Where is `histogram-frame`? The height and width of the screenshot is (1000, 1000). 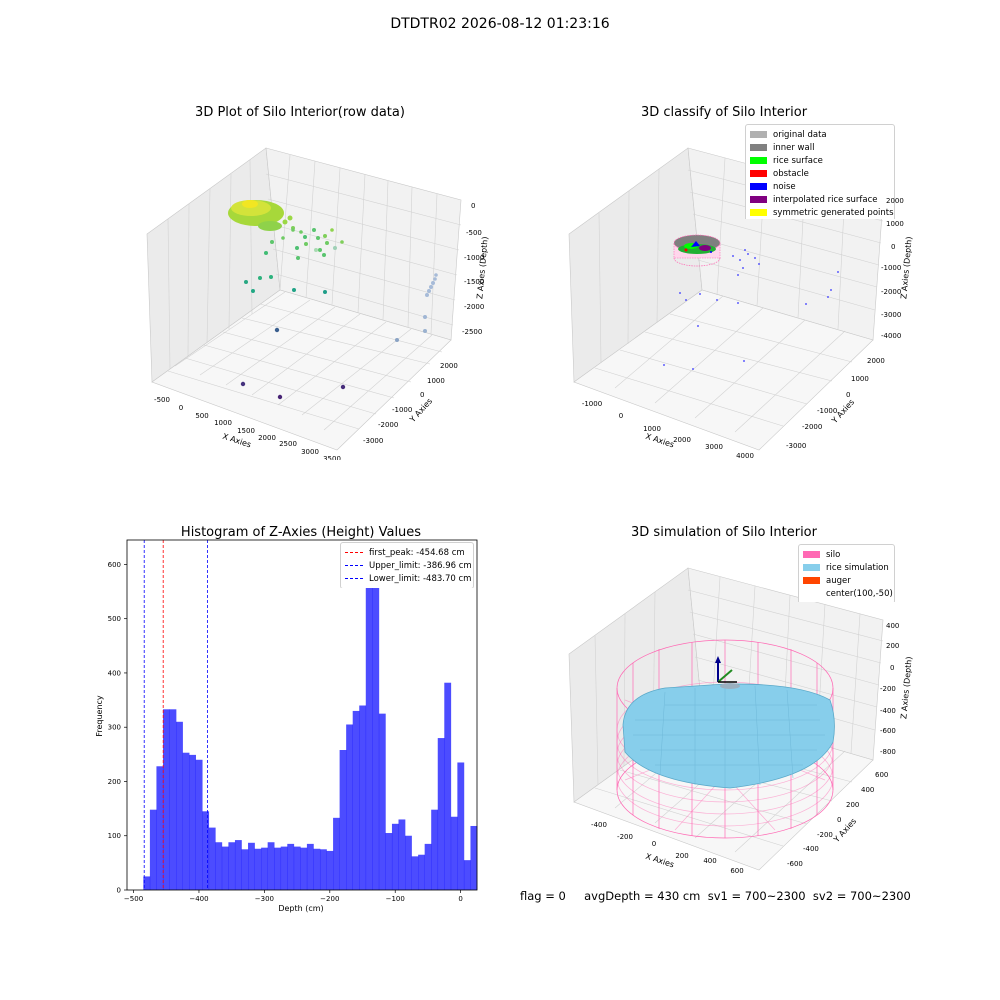 histogram-frame is located at coordinates (302, 715).